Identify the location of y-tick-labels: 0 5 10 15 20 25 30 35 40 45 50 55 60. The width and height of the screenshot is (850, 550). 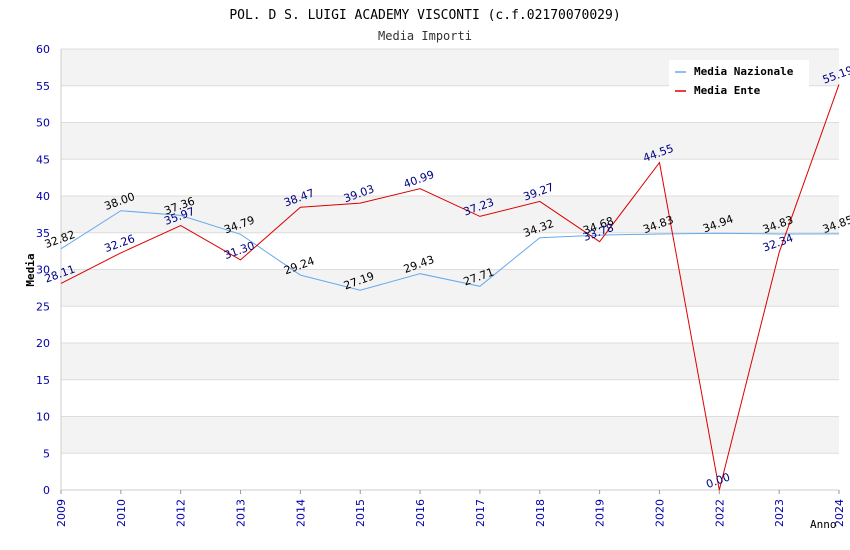
(43, 270).